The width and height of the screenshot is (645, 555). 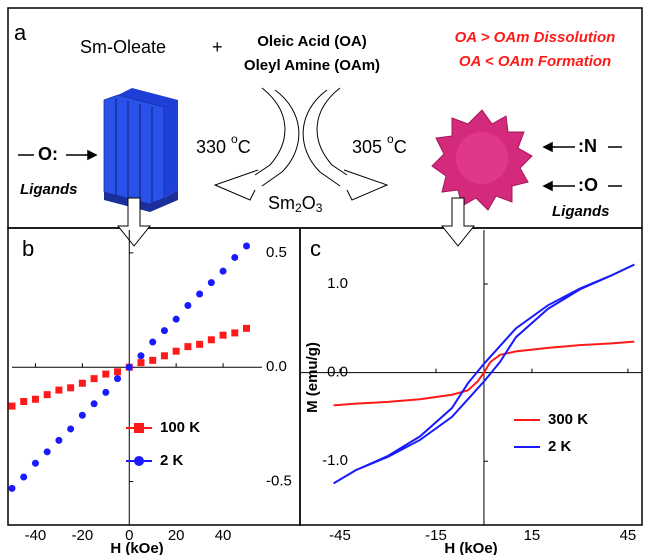 I want to click on y-axis-label: M (emu/g), so click(x=312, y=377).